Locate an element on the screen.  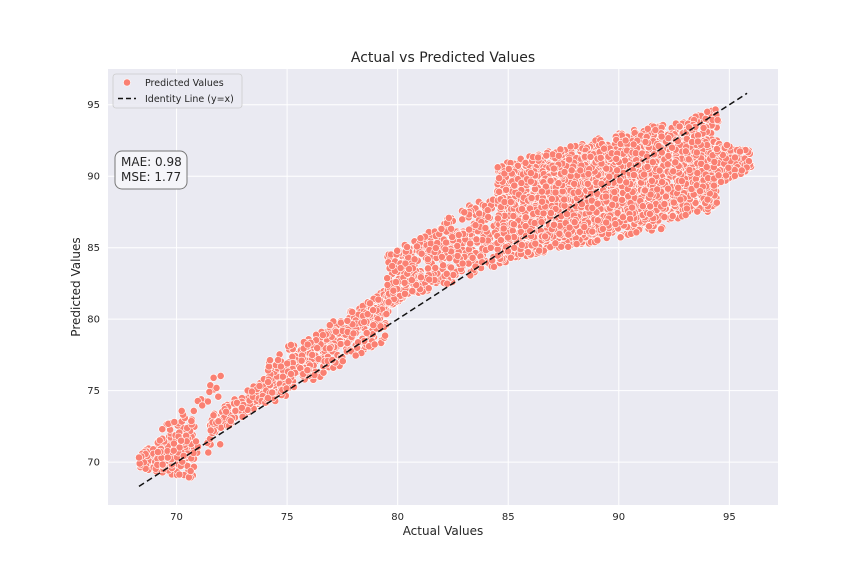
x-tick-label: 95 is located at coordinates (729, 517).